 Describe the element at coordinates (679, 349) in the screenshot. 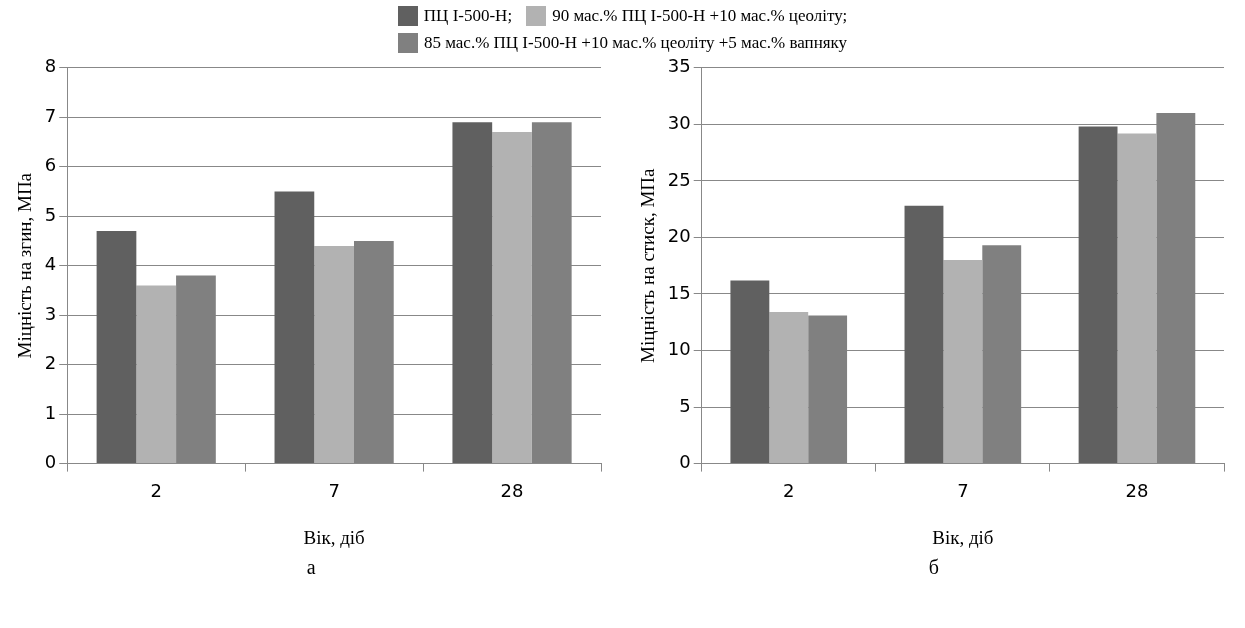

I see `y-tick-label: 10` at that location.